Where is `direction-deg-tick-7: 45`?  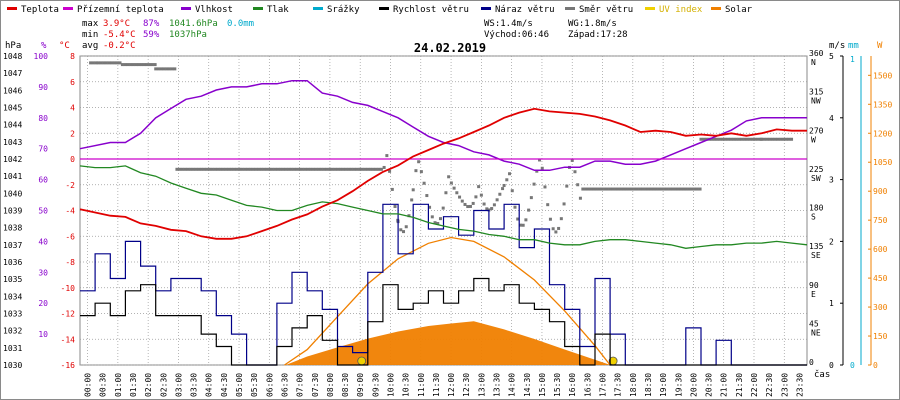
direction-deg-tick-7: 45 is located at coordinates (814, 323).